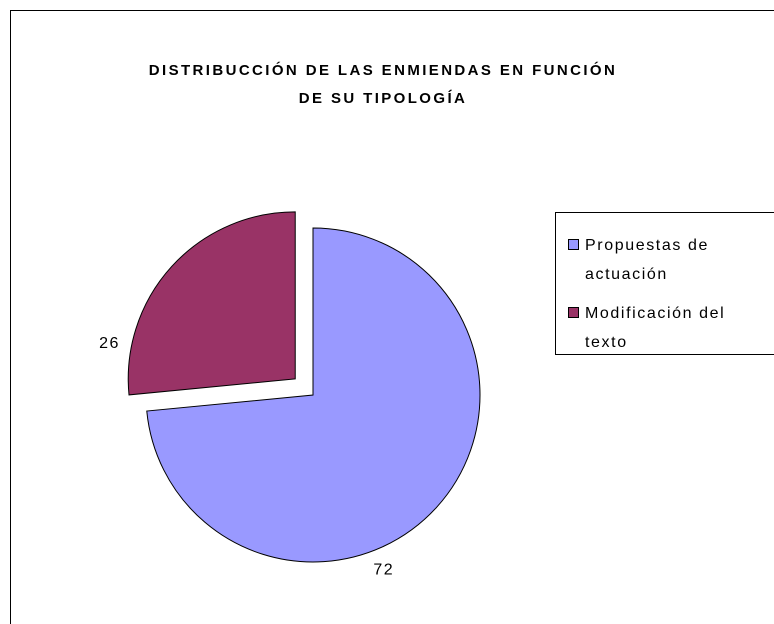  I want to click on legend-item: Modificación del texto, so click(668, 328).